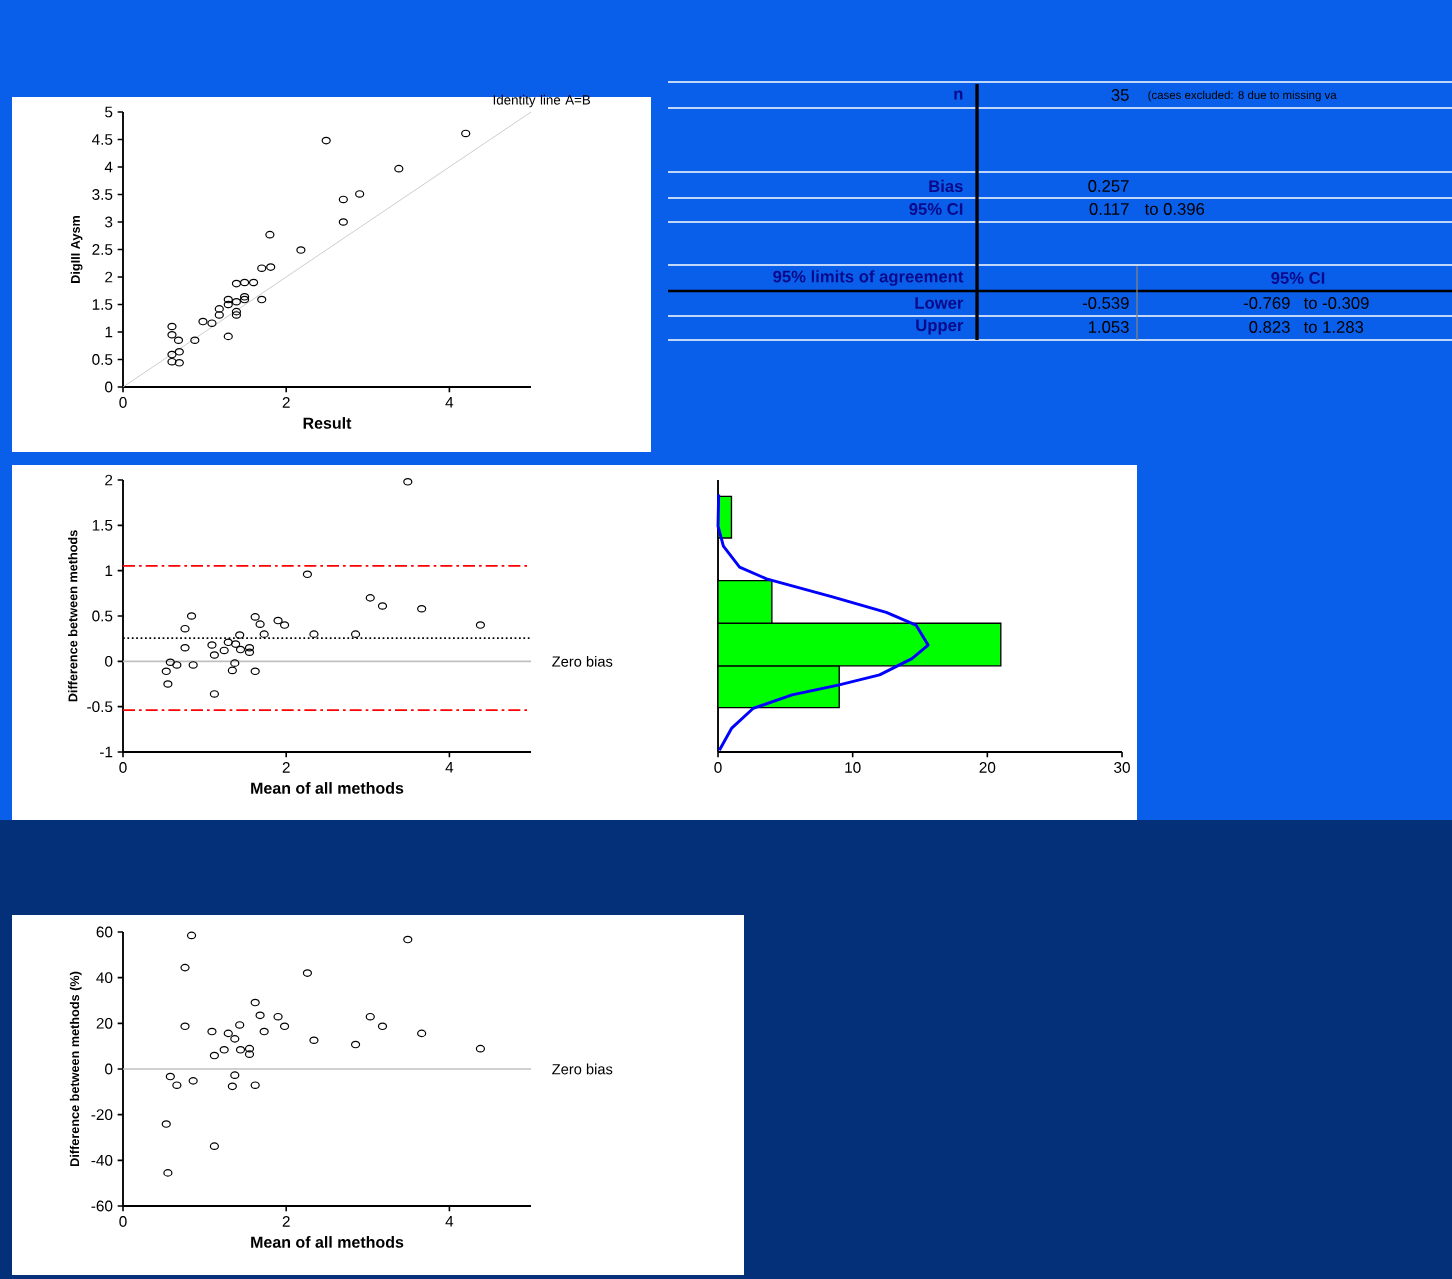 This screenshot has width=1452, height=1279. What do you see at coordinates (1105, 303) in the screenshot?
I see `text: -0.539` at bounding box center [1105, 303].